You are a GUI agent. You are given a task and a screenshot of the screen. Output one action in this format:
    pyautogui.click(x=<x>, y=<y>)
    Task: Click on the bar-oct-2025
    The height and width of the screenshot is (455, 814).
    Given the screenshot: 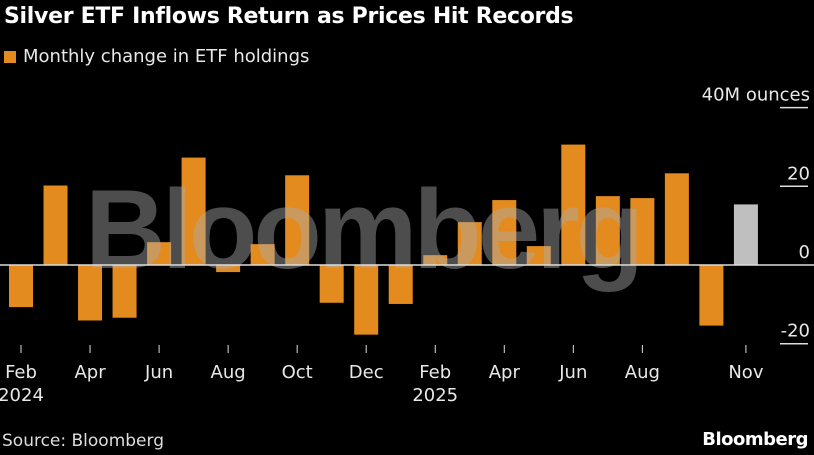 What is the action you would take?
    pyautogui.click(x=711, y=295)
    